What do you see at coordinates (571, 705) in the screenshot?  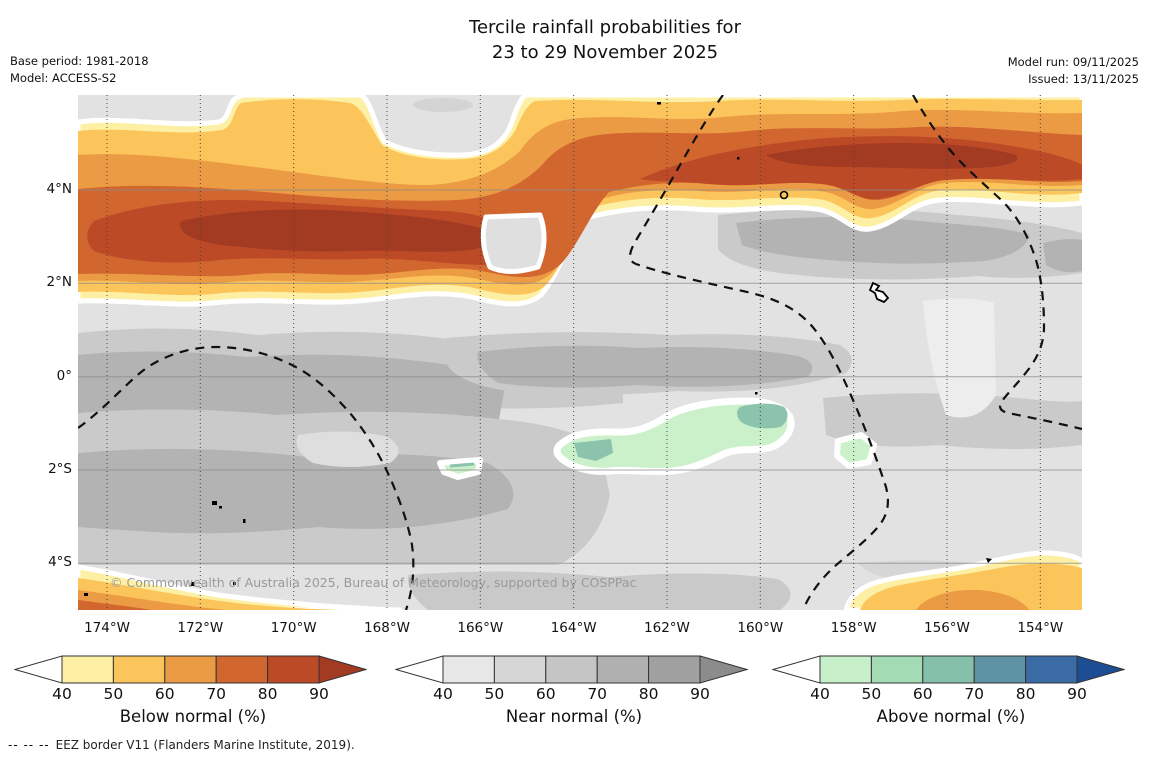 I see `colorbar-near-normal: 40 50 60 70 80 90 Near normal (%)` at bounding box center [571, 705].